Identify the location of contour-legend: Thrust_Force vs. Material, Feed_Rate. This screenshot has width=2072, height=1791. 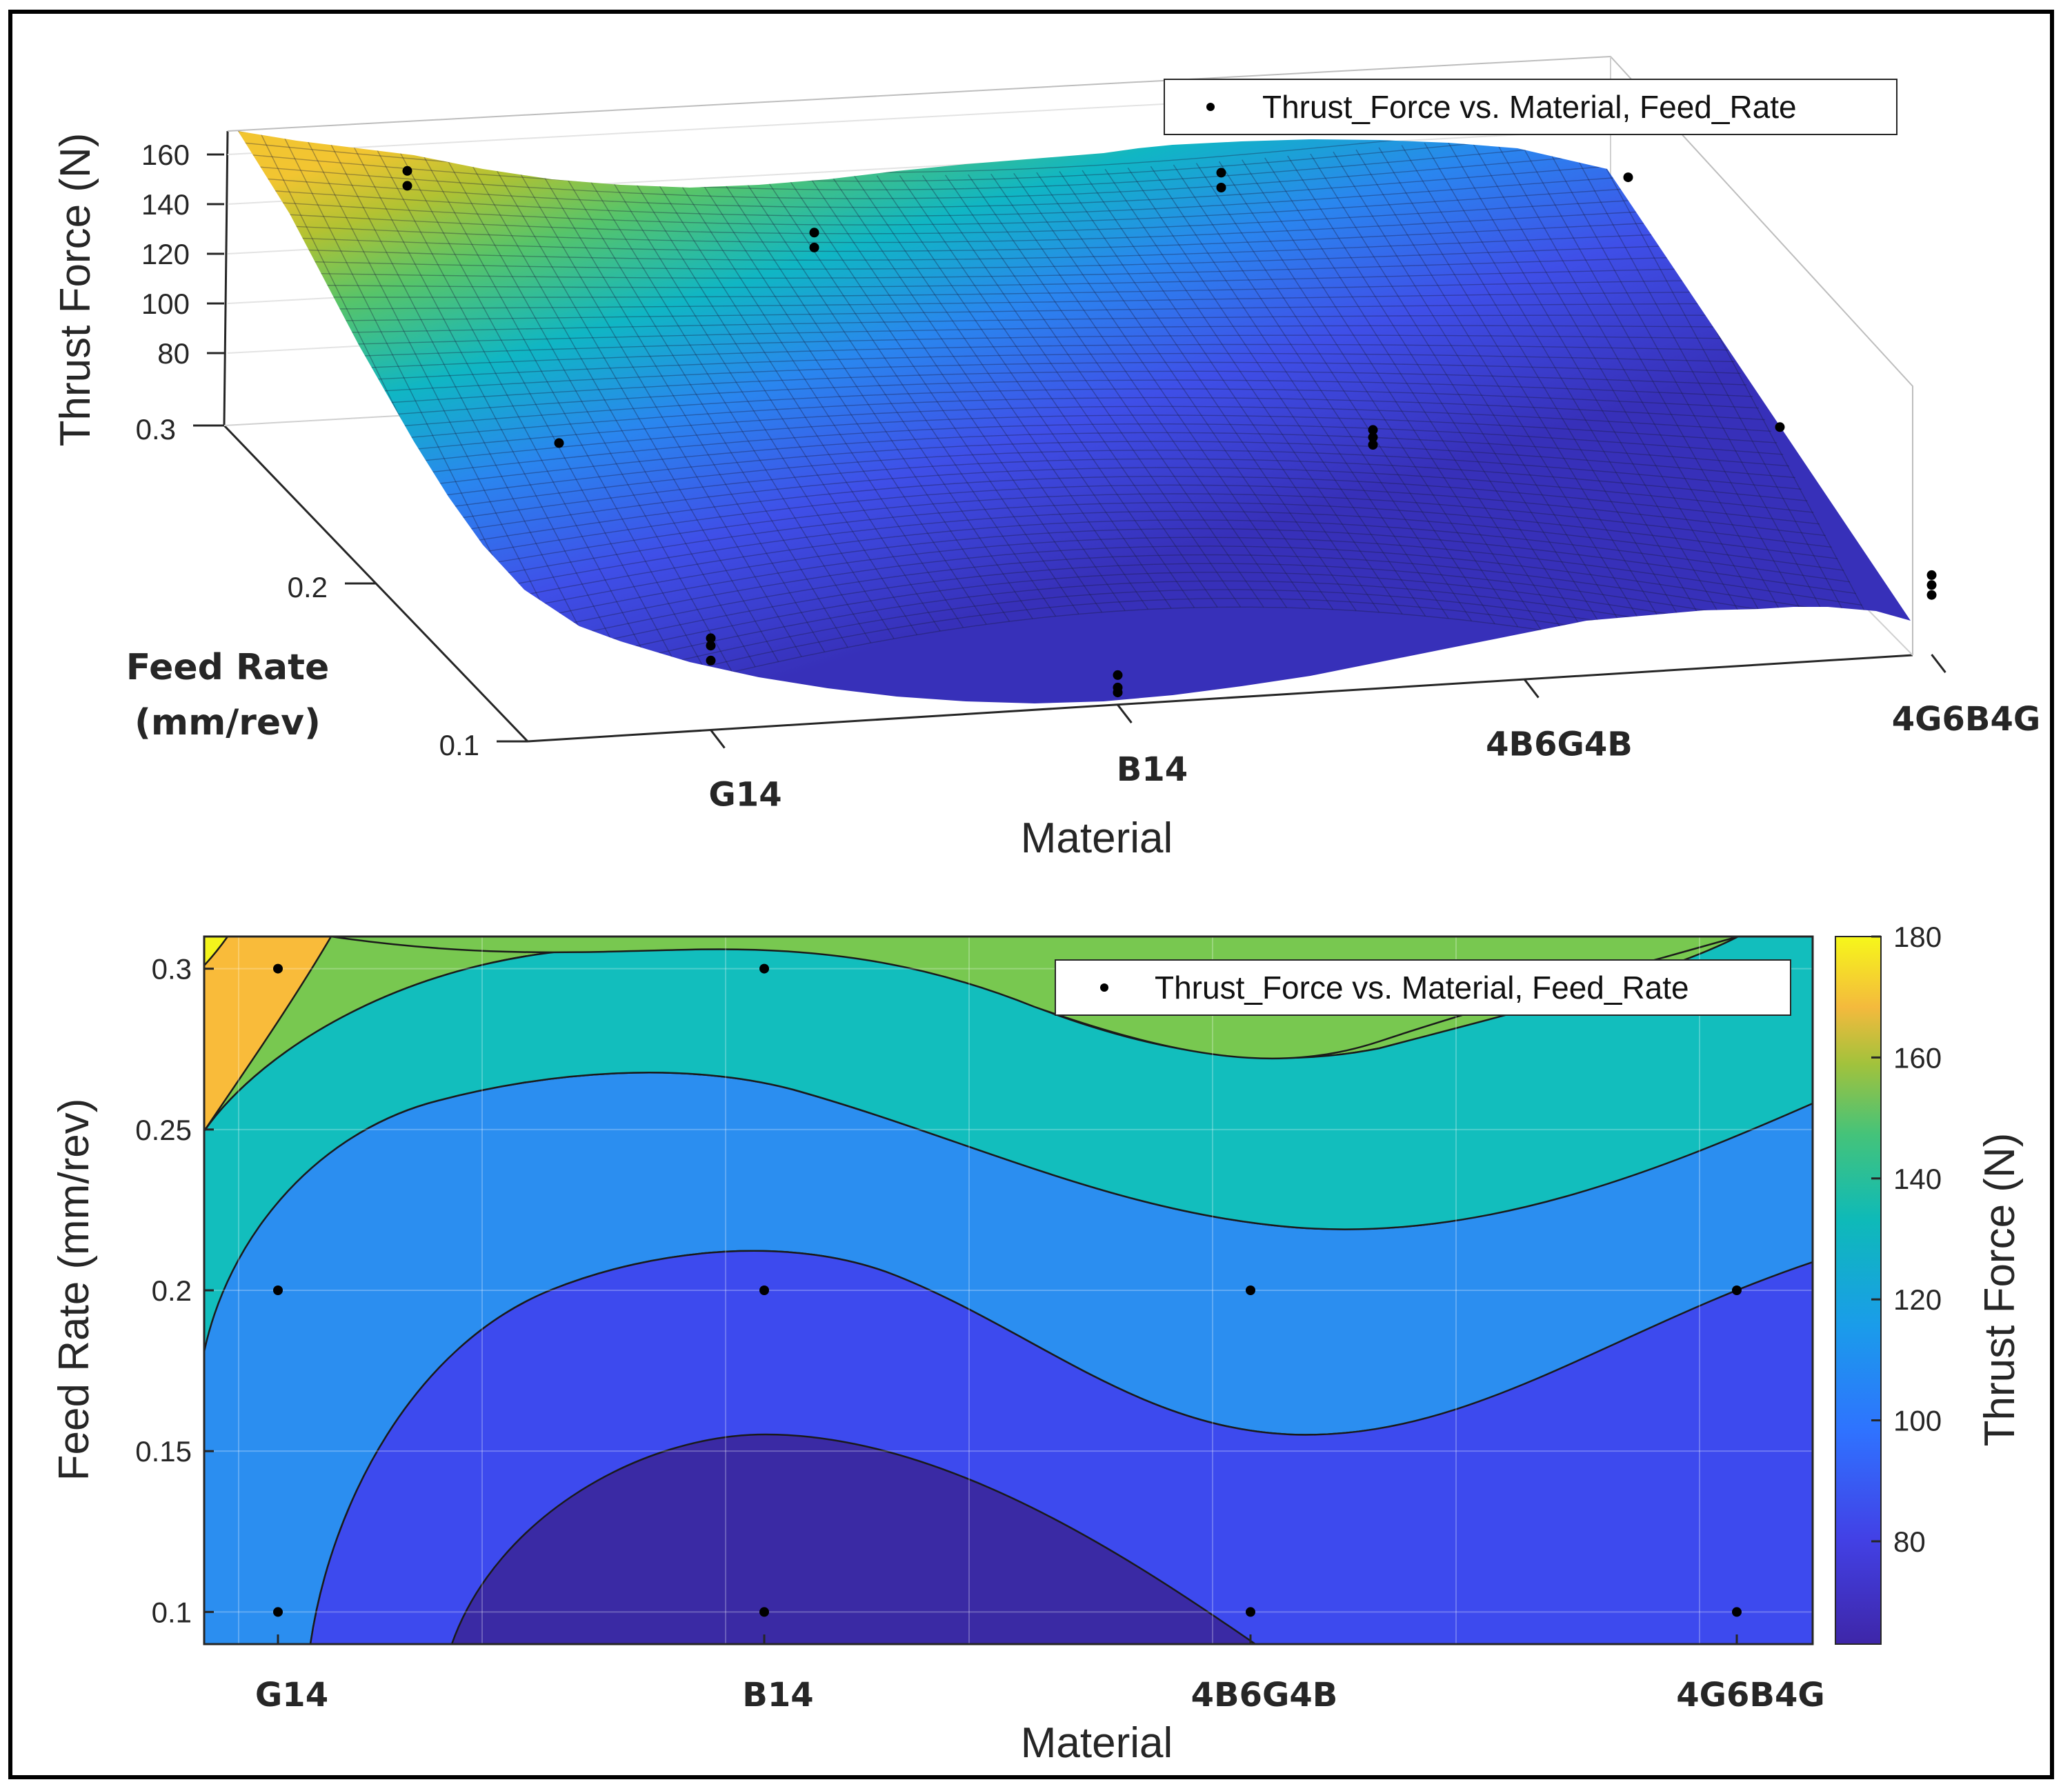
(1423, 987).